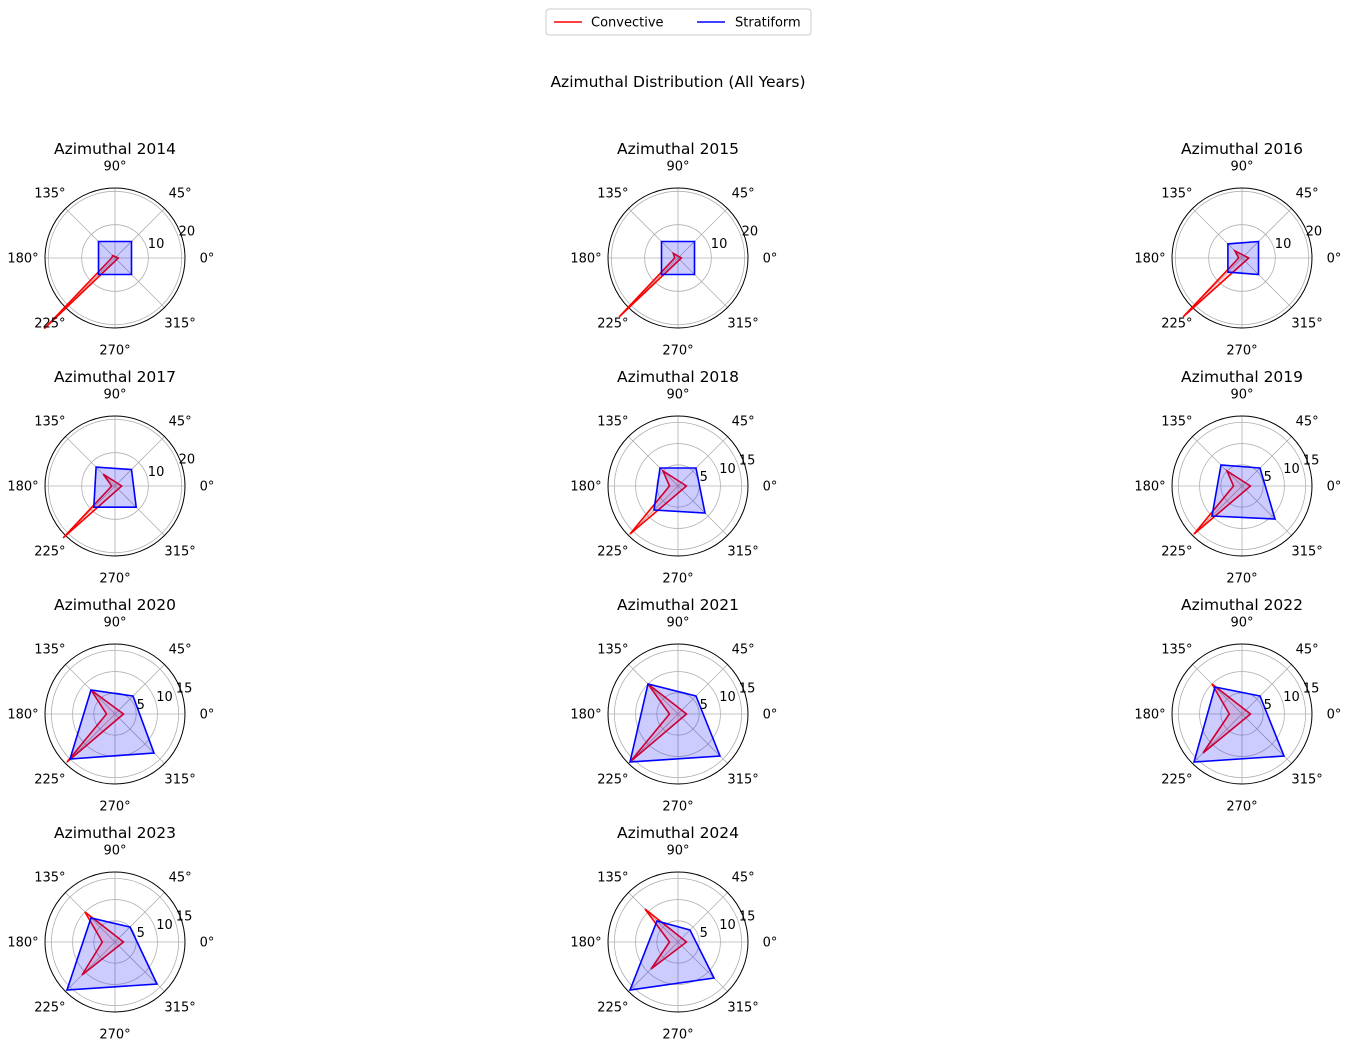 This screenshot has height=1048, width=1348. I want to click on legend-label-stratiform: Stratiform, so click(768, 23).